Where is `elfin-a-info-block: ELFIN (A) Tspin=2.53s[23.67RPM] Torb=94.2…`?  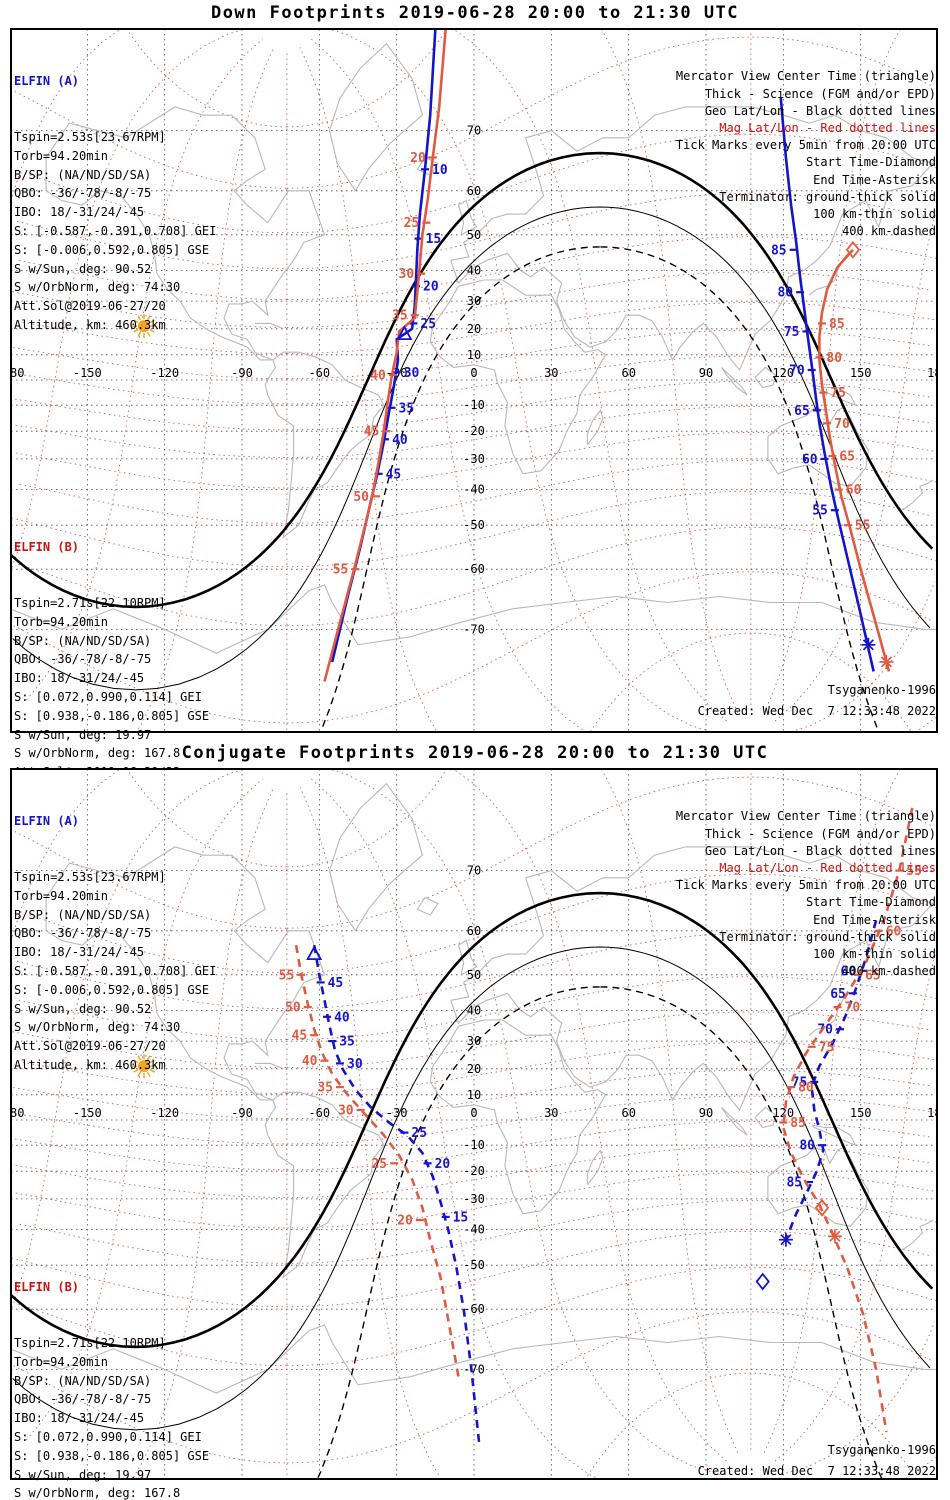 elfin-a-info-block: ELFIN (A) Tspin=2.53s[23.67RPM] Torb=94.2… is located at coordinates (115, 943).